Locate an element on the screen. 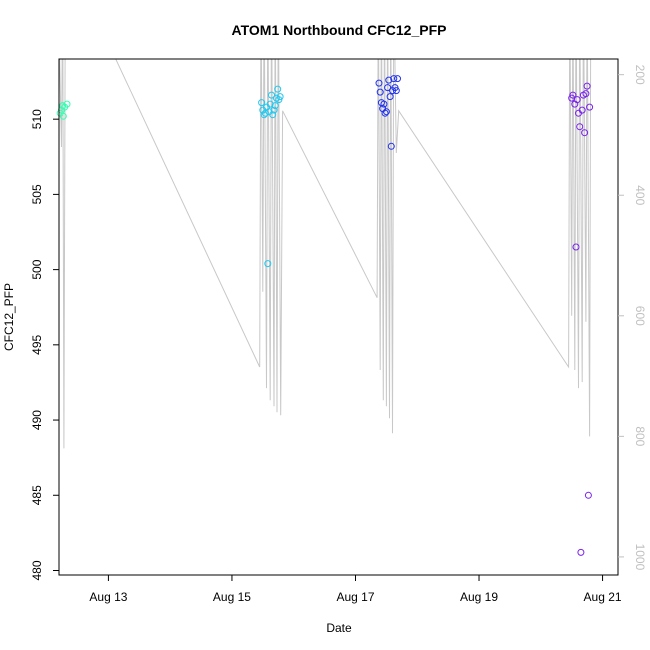  y2-axis: 200 400 600 800 1000 is located at coordinates (632, 318).